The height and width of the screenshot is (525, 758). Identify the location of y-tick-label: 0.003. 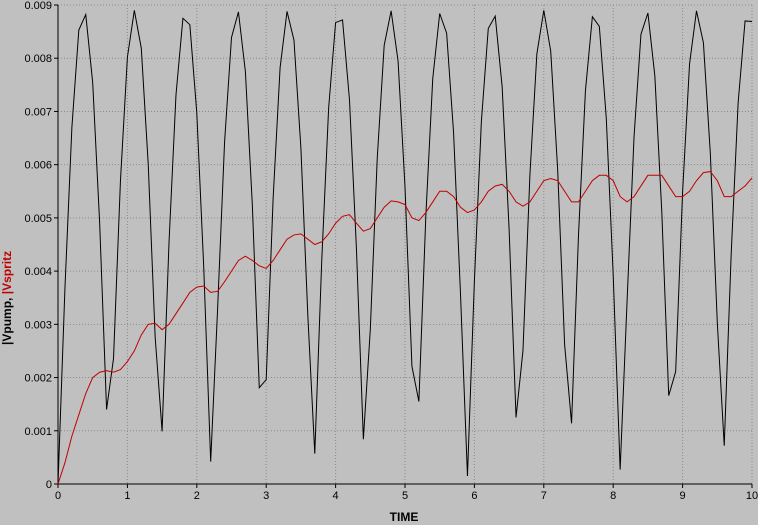
(38, 325).